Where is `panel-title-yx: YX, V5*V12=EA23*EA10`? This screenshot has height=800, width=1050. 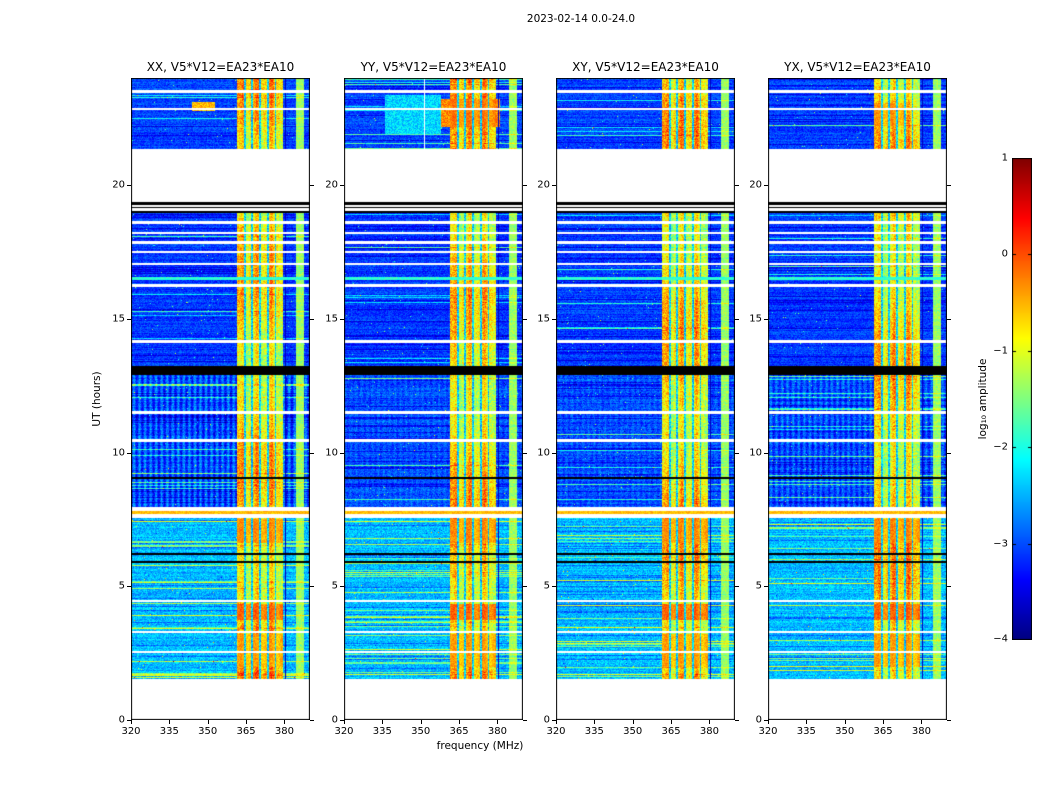
panel-title-yx: YX, V5*V12=EA23*EA10 is located at coordinates (857, 67).